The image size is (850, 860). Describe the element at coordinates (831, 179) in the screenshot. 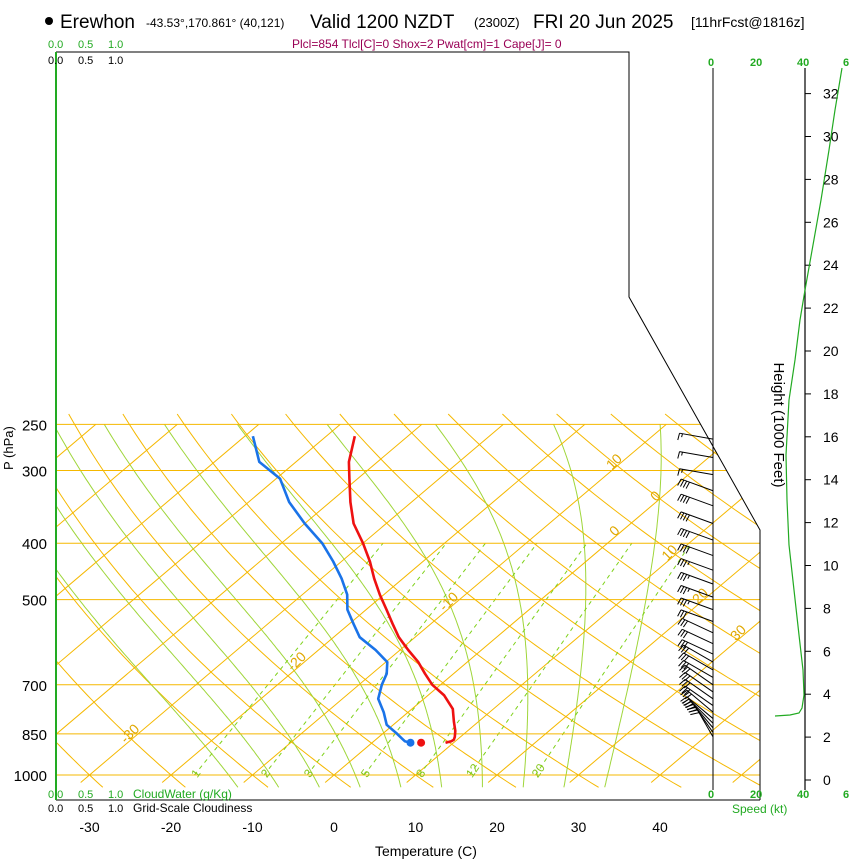

I see `height-tick-label: 28` at that location.